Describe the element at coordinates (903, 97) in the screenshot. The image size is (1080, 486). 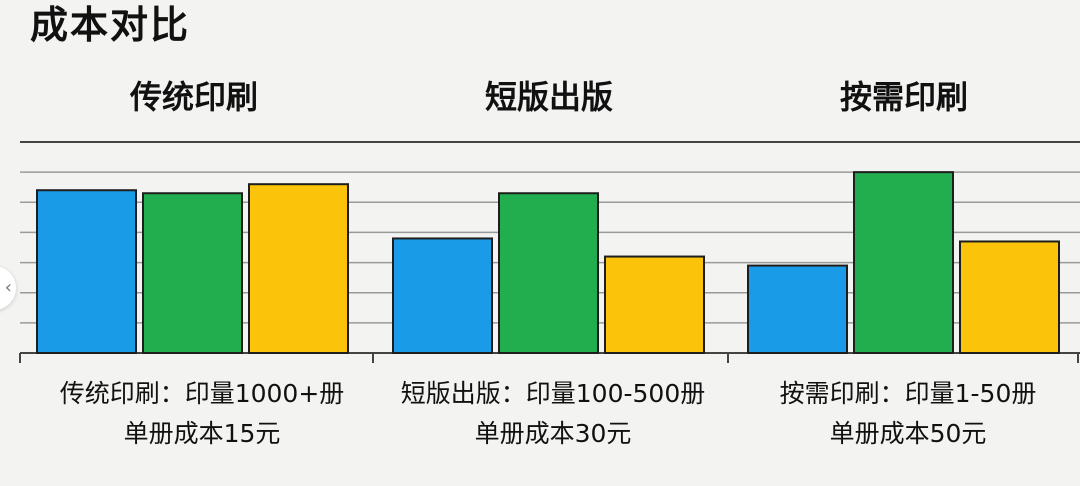
I see `group-title-on-demand: 按需印刷` at that location.